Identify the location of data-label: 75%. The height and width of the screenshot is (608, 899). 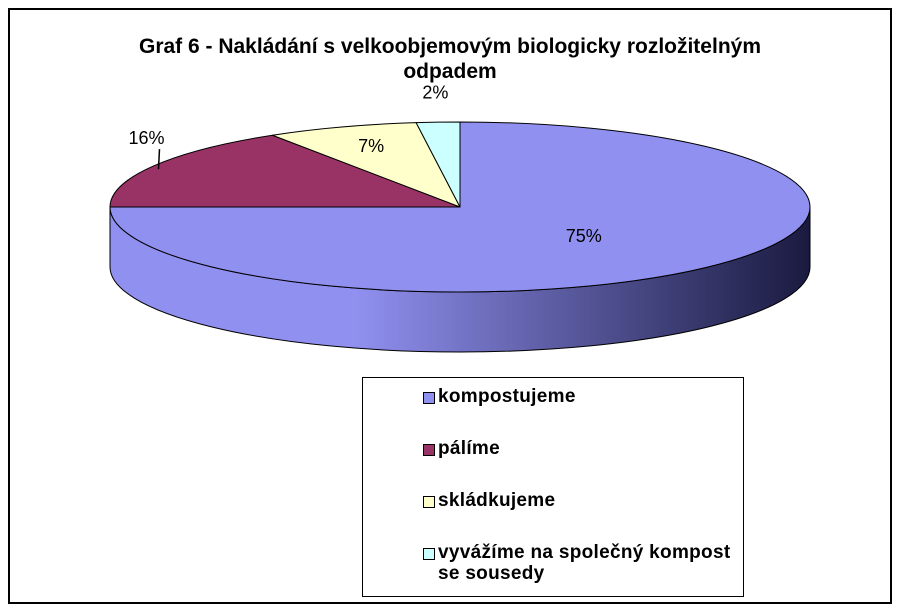
(584, 236).